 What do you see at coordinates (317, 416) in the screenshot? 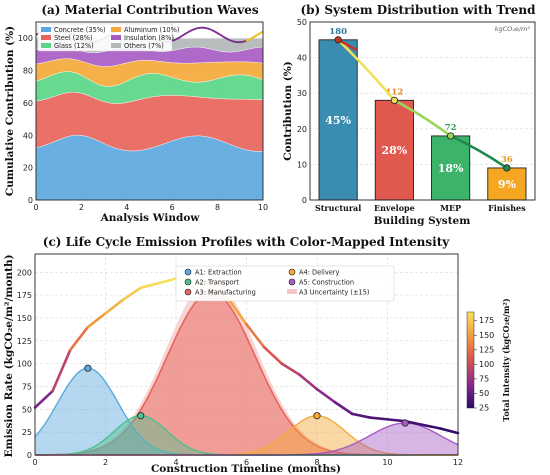
I see `peak-marker-a4` at bounding box center [317, 416].